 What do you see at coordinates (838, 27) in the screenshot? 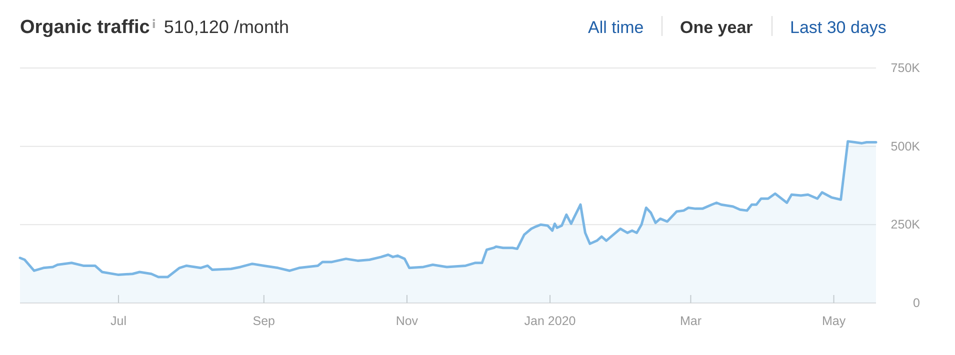
I see `text: Last 30 days` at bounding box center [838, 27].